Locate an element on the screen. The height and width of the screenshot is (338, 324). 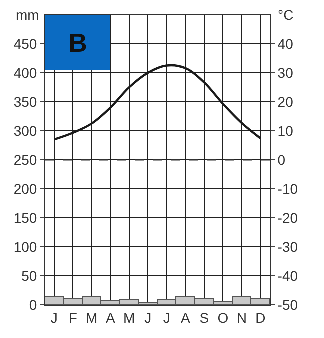
x-tick-label: S is located at coordinates (205, 318).